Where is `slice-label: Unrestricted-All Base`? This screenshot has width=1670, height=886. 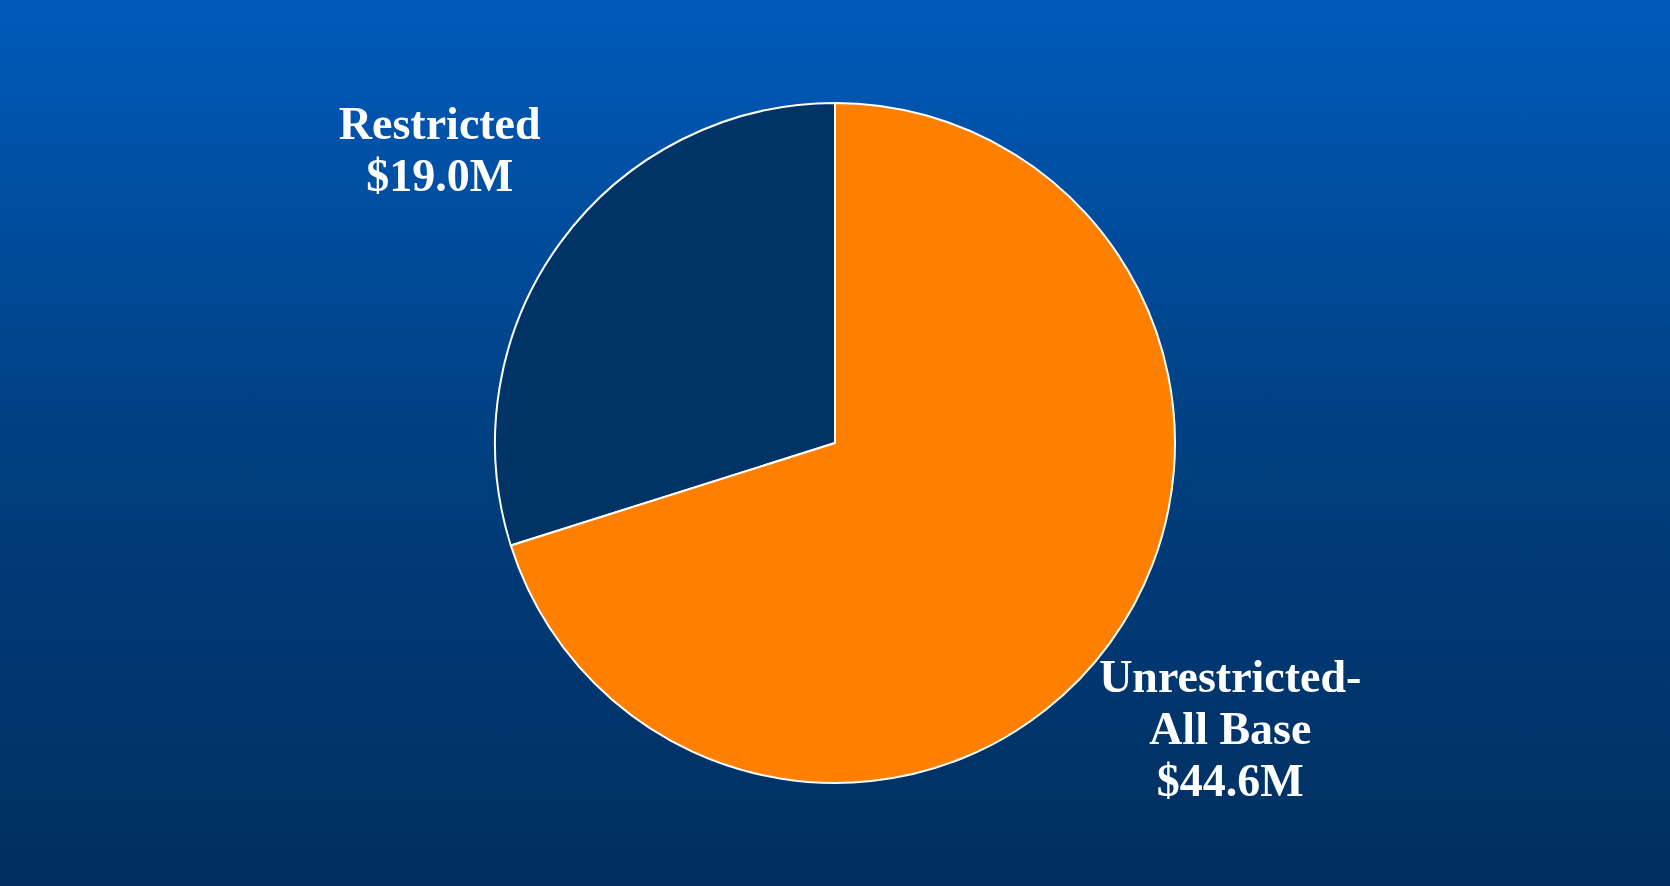 slice-label: Unrestricted-All Base is located at coordinates (1230, 703).